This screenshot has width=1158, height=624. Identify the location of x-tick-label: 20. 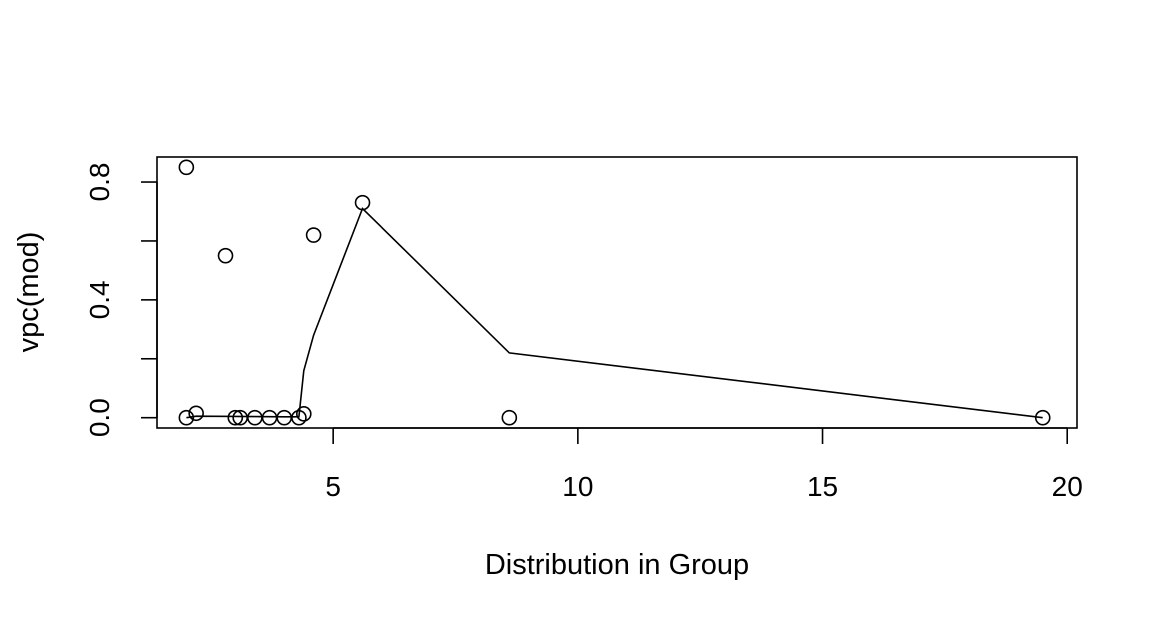
(1067, 486).